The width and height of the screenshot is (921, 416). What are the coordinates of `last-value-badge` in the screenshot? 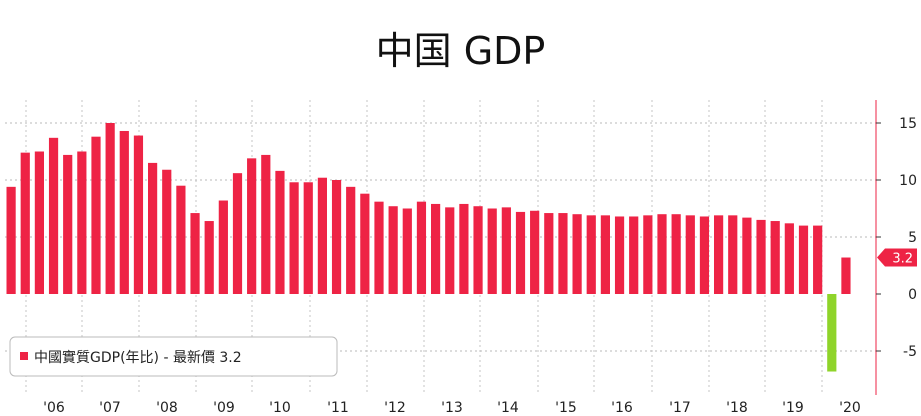 It's located at (897, 257).